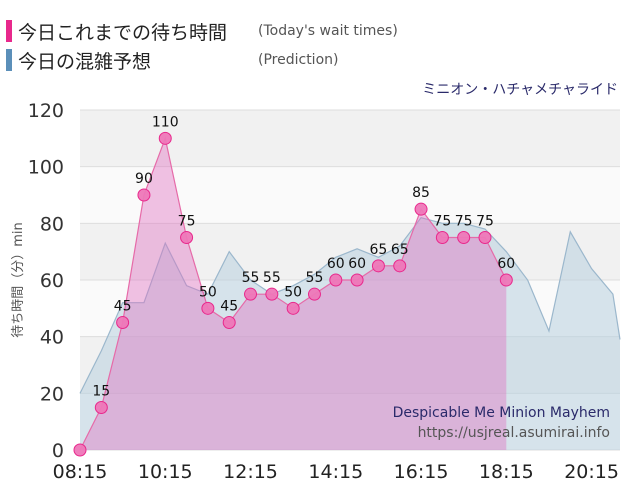  What do you see at coordinates (52, 224) in the screenshot?
I see `y-tick-label: 80` at bounding box center [52, 224].